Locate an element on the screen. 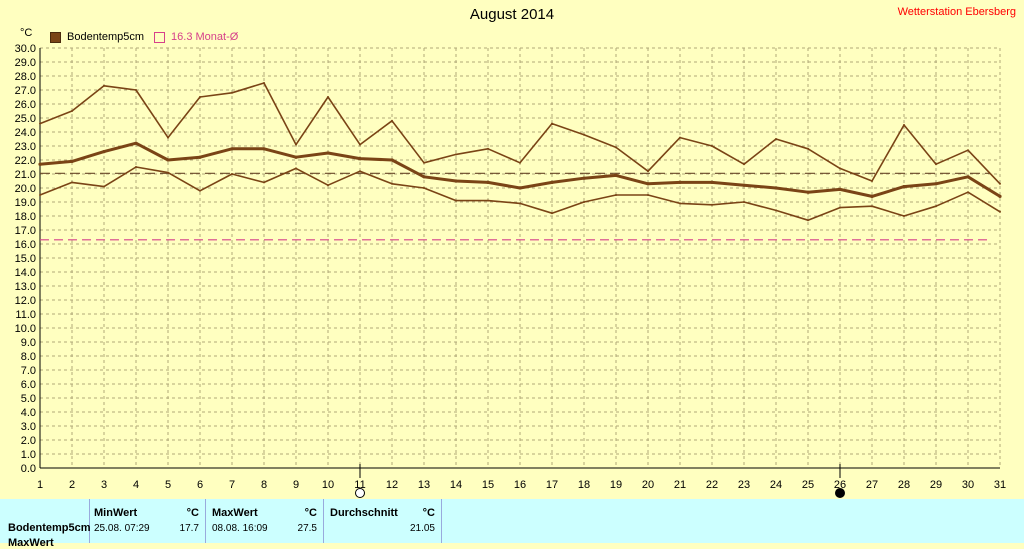  y-tick-label: 5.0 is located at coordinates (28, 399).